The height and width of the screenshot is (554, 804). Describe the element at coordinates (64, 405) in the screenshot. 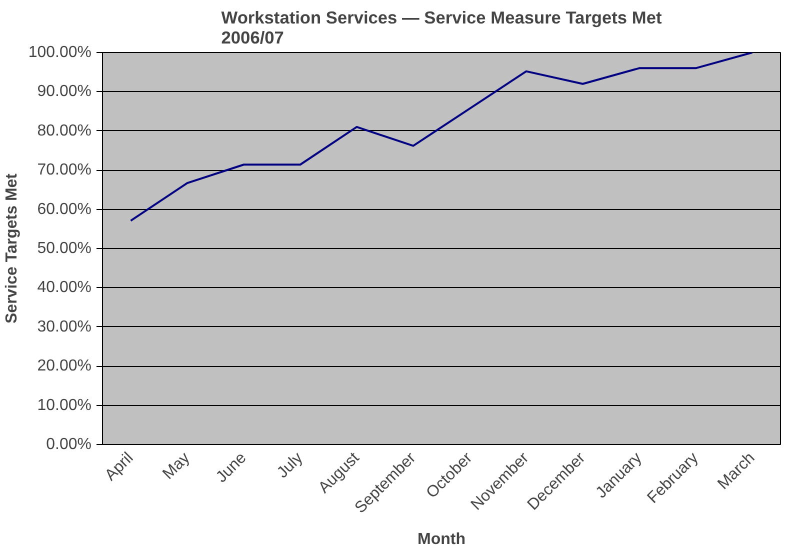

I see `y-tick-label: 10.00%` at that location.